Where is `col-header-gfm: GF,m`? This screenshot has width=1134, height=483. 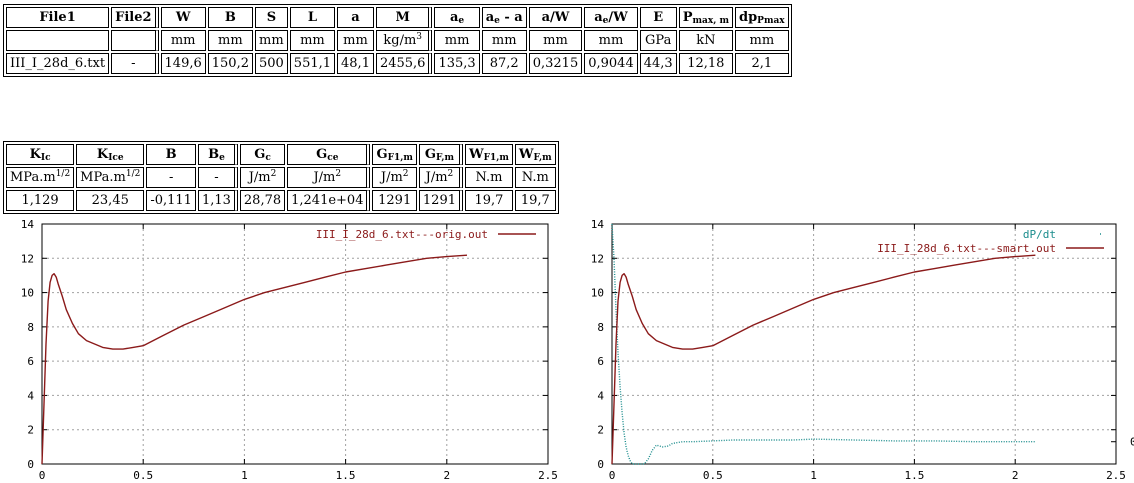 col-header-gfm: GF,m is located at coordinates (440, 154).